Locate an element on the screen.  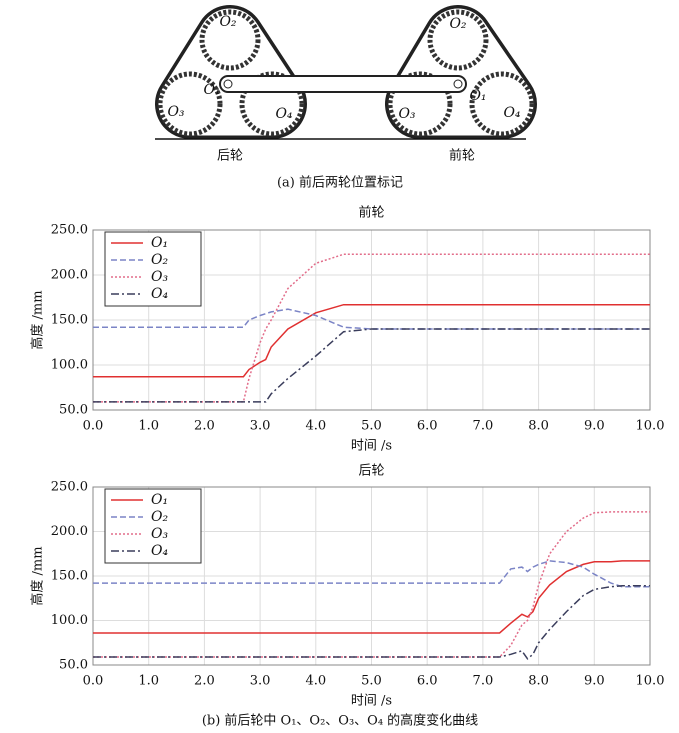
wheel-label: 后轮 is located at coordinates (230, 156).